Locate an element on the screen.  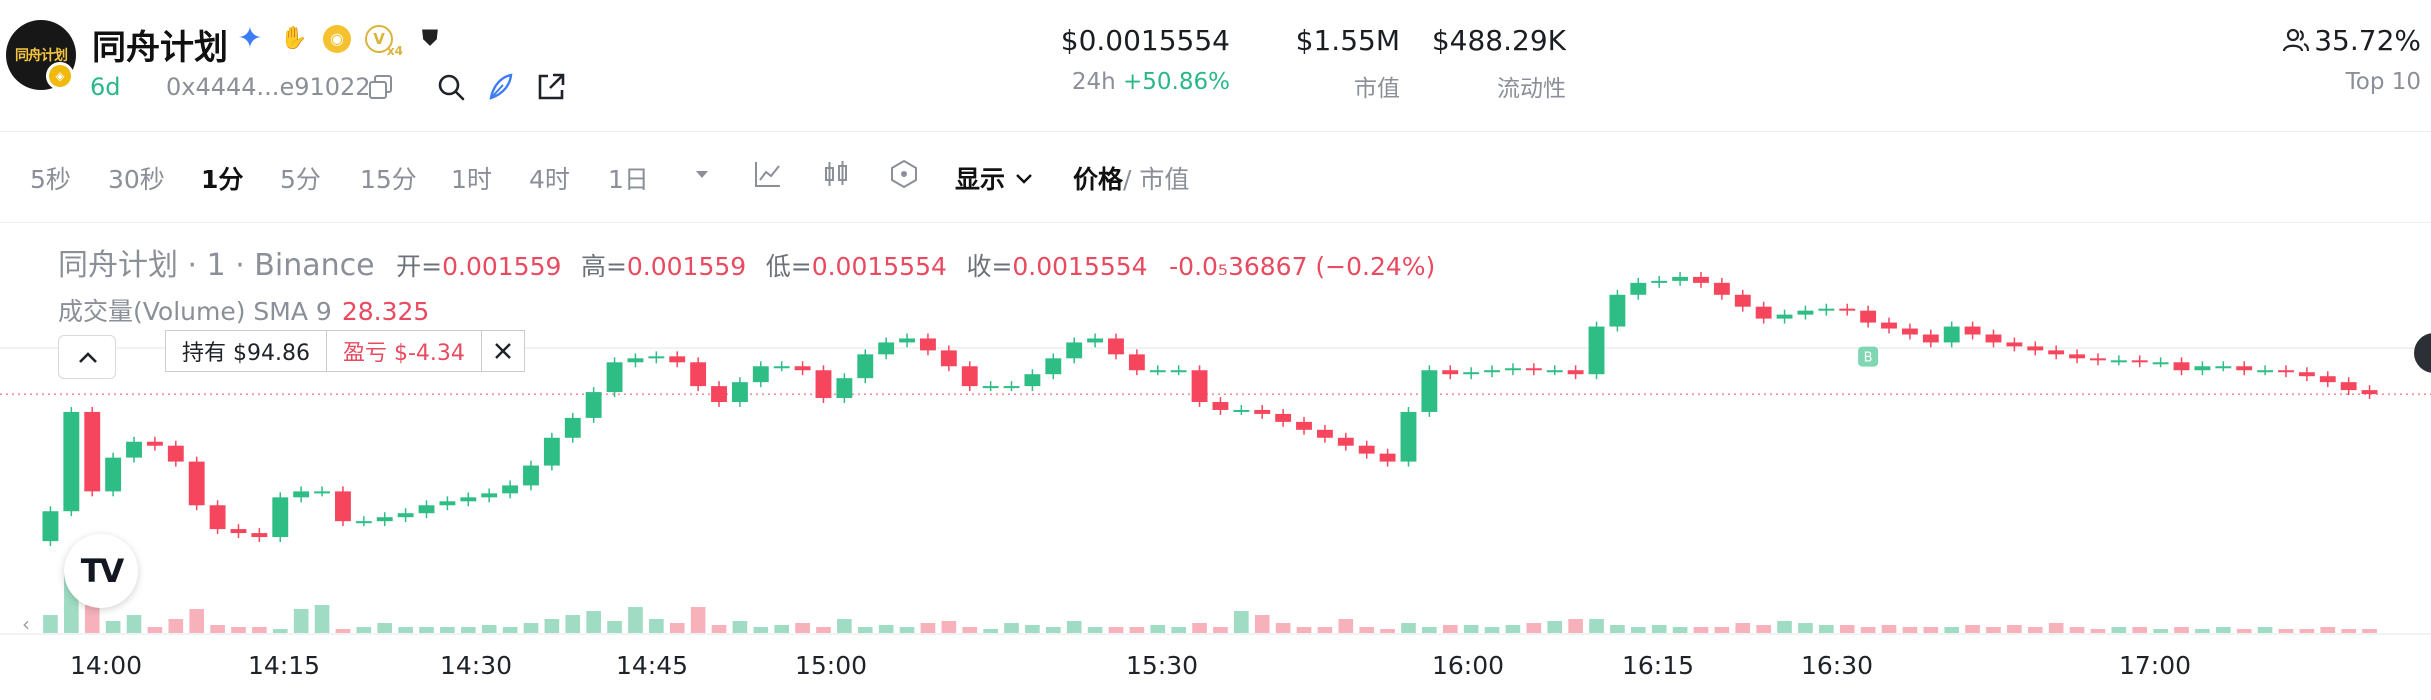
tf-1d: 1日 is located at coordinates (628, 179).